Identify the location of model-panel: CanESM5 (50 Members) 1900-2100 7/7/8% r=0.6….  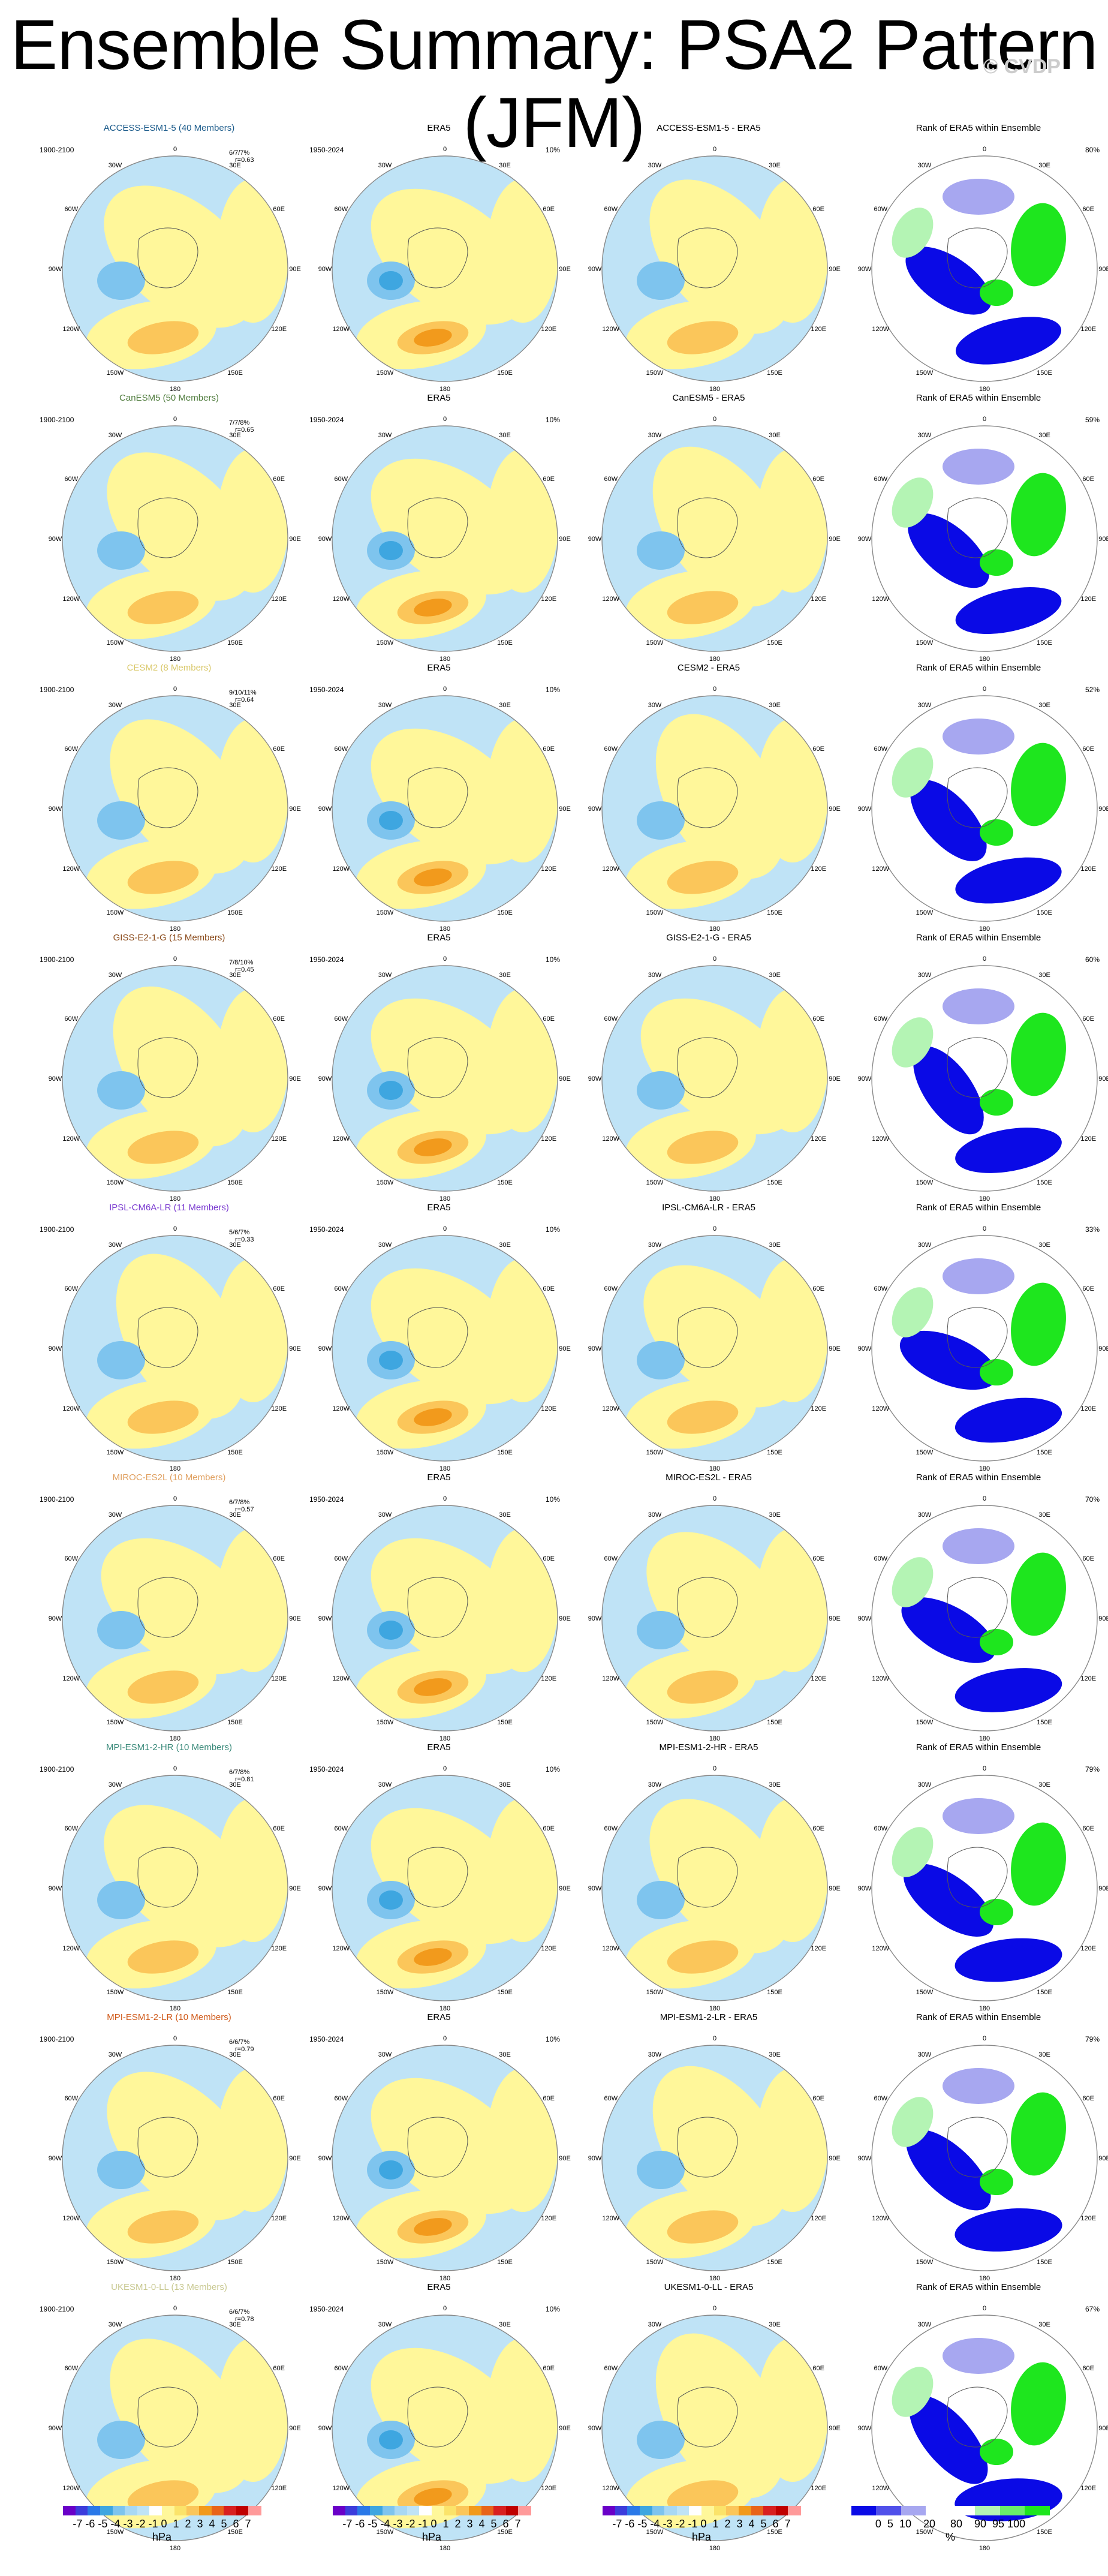
(169, 528).